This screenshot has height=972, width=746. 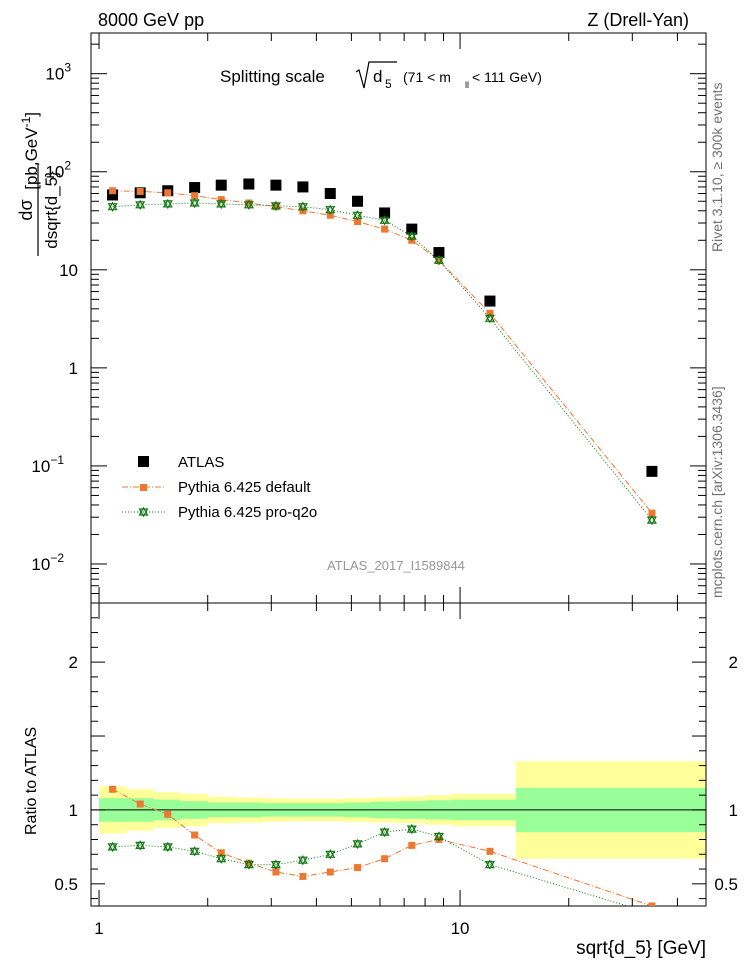 I want to click on legend-marker-proq2o, so click(x=143, y=512).